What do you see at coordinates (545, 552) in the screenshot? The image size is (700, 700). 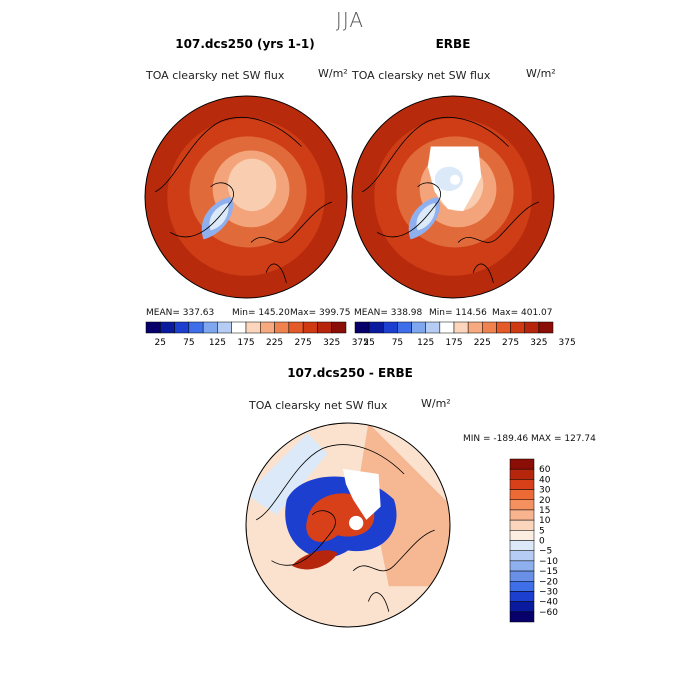 I see `colorbar-tick-label: −5` at bounding box center [545, 552].